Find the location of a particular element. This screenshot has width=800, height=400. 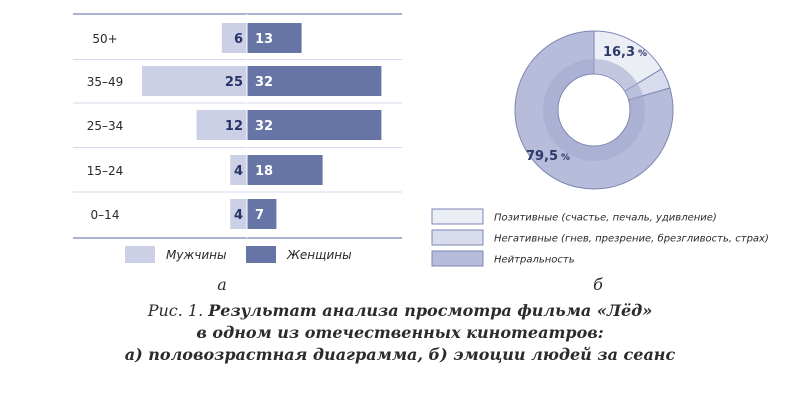

legend-swatch-позитивные-счастье-печаль-удивление is located at coordinates (457, 216).